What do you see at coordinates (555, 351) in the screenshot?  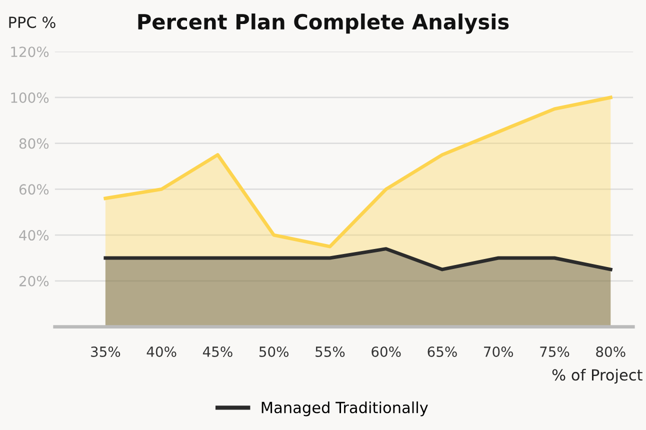 I see `x-tick-label: 75%` at bounding box center [555, 351].